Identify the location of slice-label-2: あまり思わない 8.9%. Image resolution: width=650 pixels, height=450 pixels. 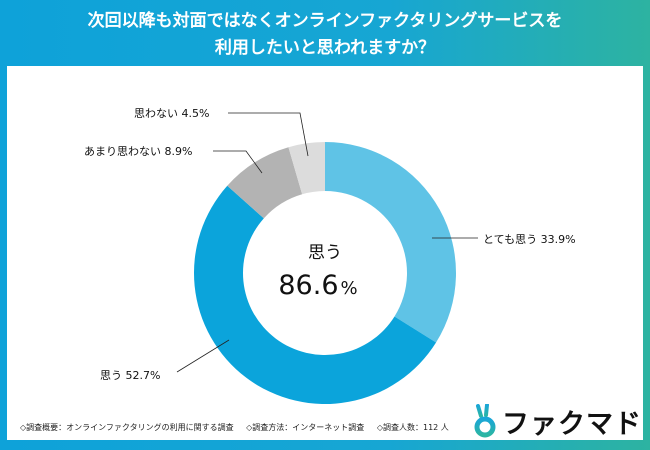
(138, 151).